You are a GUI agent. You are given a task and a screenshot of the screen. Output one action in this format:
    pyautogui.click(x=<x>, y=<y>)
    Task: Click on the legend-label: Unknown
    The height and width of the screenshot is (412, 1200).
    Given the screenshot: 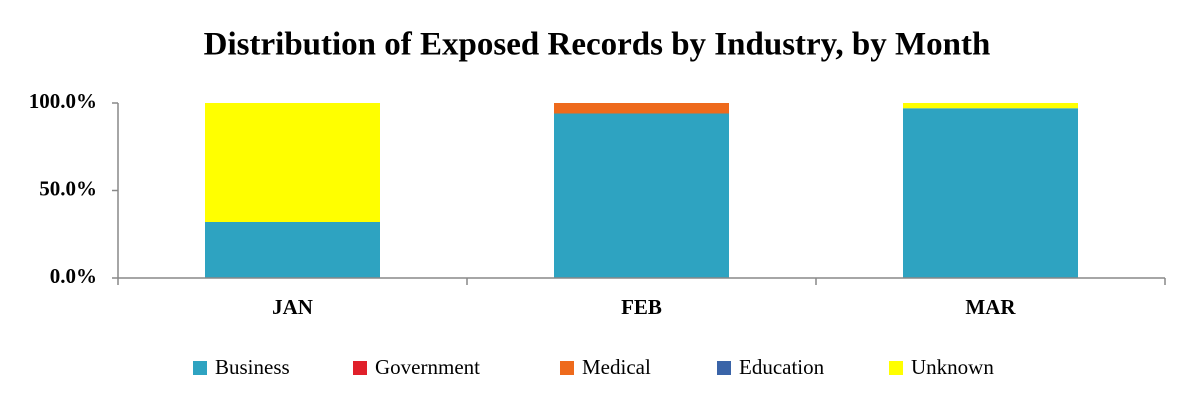 What is the action you would take?
    pyautogui.click(x=952, y=367)
    